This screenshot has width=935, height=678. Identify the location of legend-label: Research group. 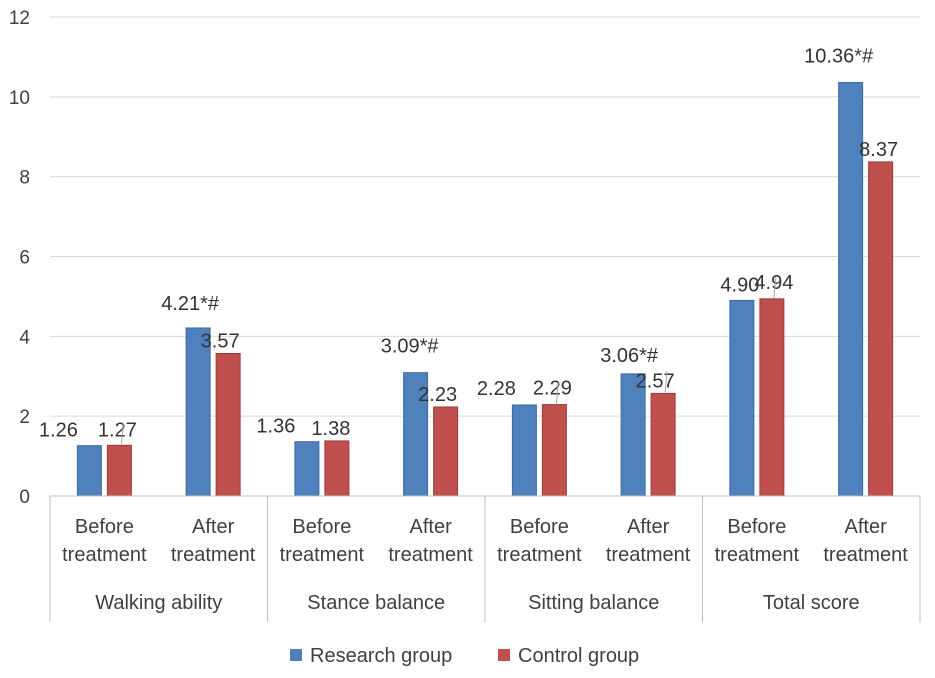
(381, 656).